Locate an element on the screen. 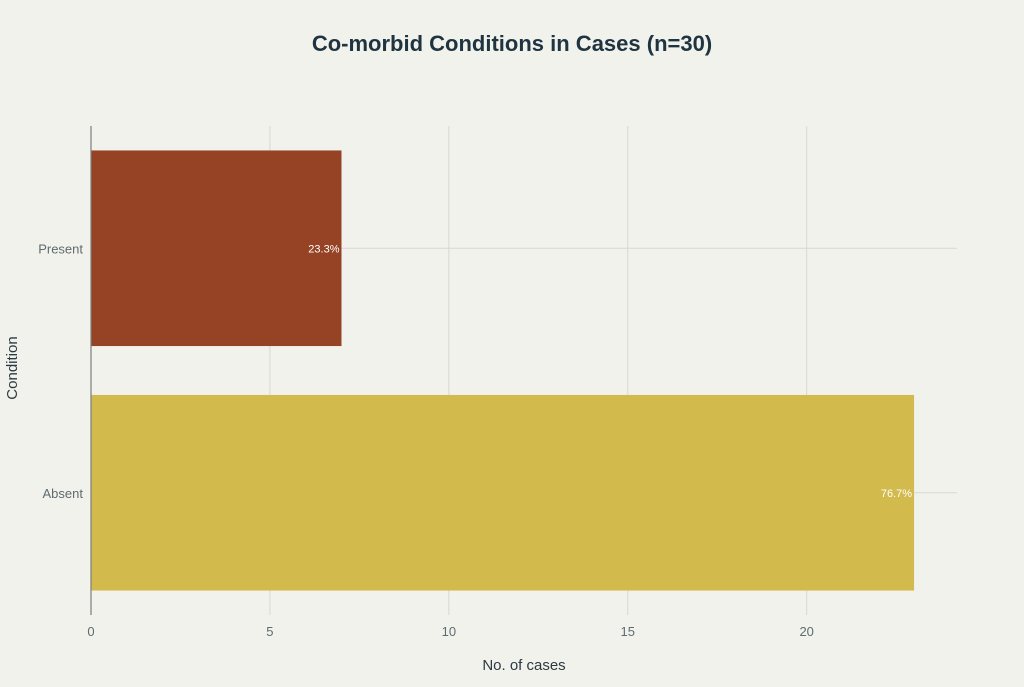 The image size is (1024, 687). x-tick-label-1: 5 is located at coordinates (269, 631).